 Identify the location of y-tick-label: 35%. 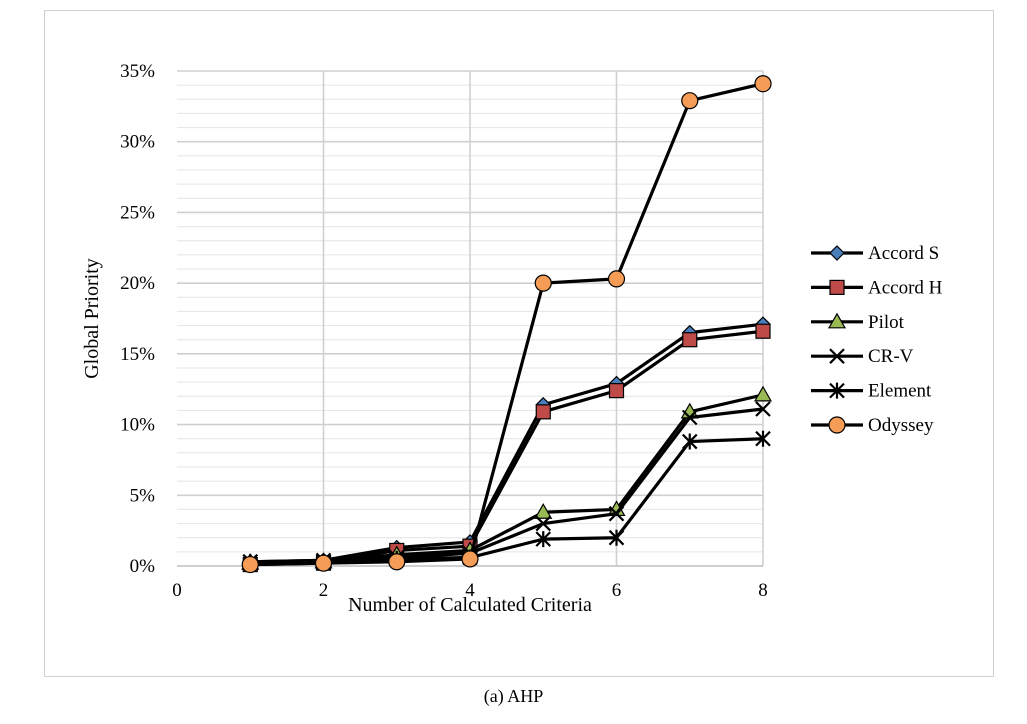
(137, 71).